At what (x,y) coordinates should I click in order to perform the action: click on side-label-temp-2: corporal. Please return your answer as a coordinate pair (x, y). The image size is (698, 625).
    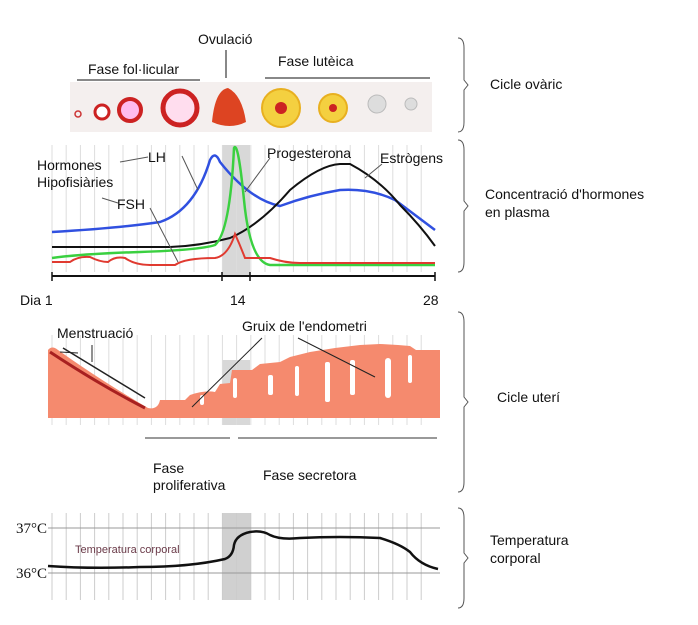
    Looking at the image, I should click on (515, 558).